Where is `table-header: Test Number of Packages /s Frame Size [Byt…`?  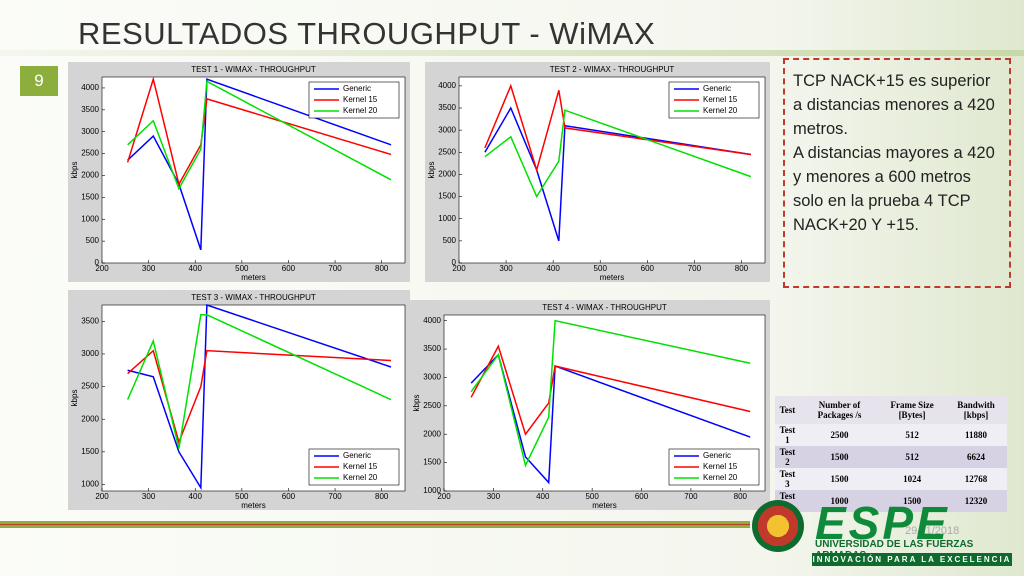
table-header: Test Number of Packages /s Frame Size [Byt… is located at coordinates (891, 410).